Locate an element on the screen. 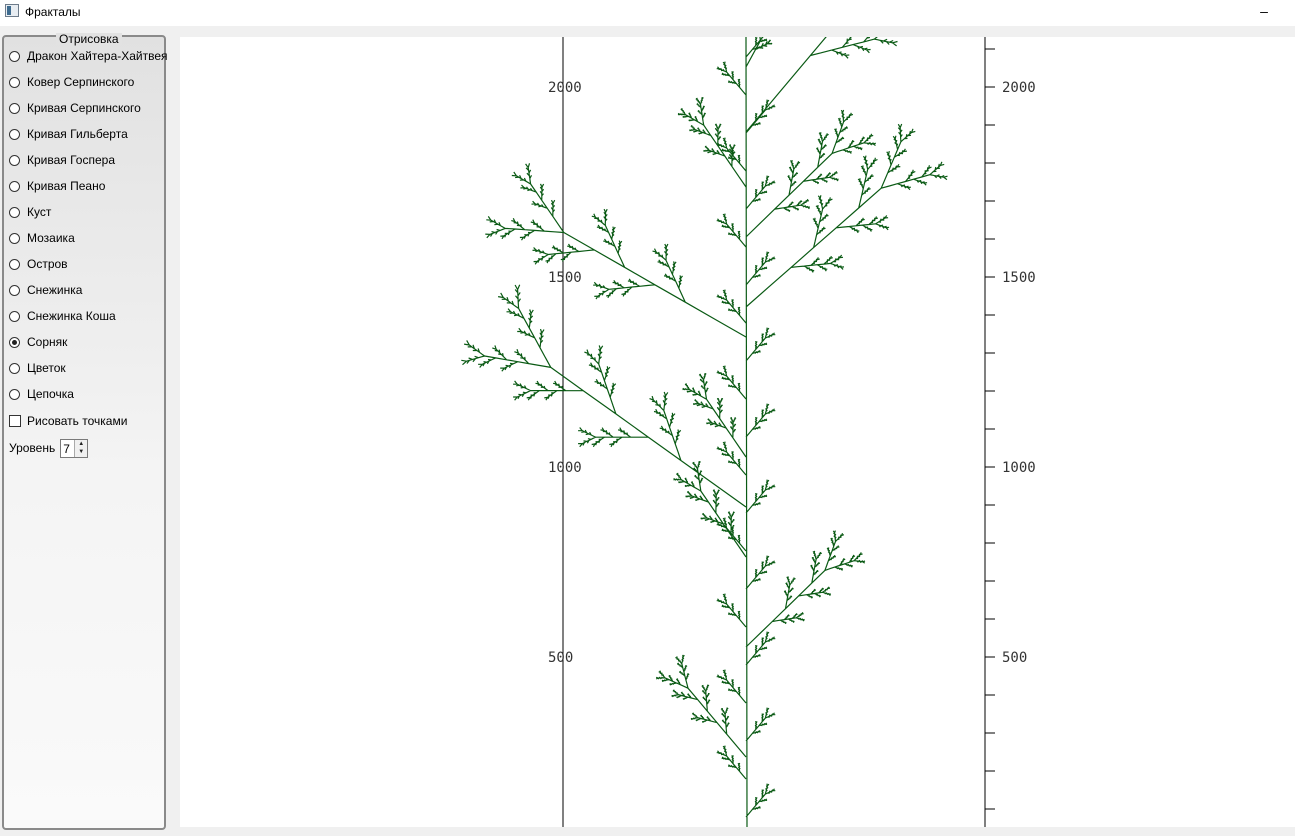 This screenshot has width=1295, height=836. draw-points-checkbox: Рисовать точками is located at coordinates (68, 421).